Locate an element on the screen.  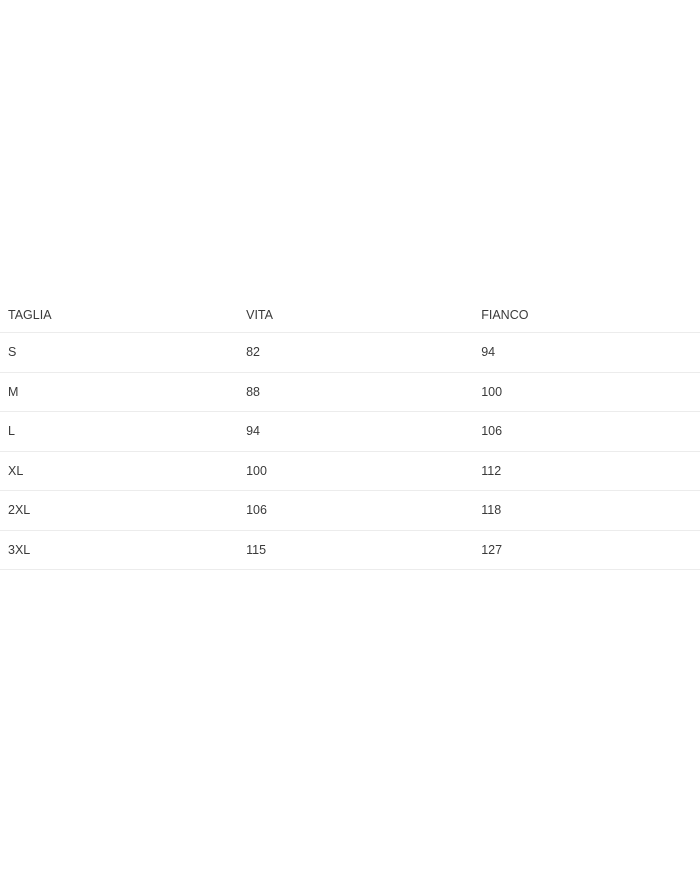
table-row: 2XL 106 118 is located at coordinates (350, 510).